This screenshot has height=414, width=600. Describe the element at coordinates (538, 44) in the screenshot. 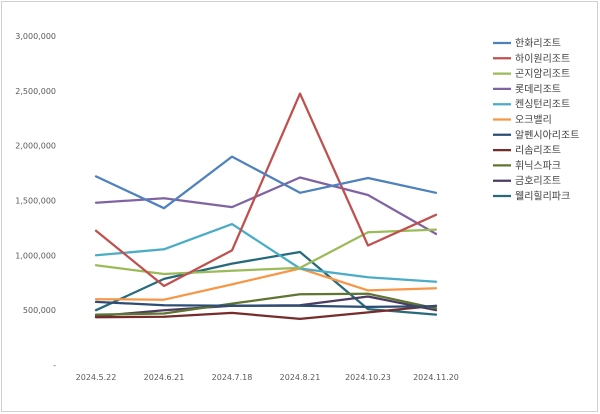

I see `legend-label: 한화리조트` at that location.